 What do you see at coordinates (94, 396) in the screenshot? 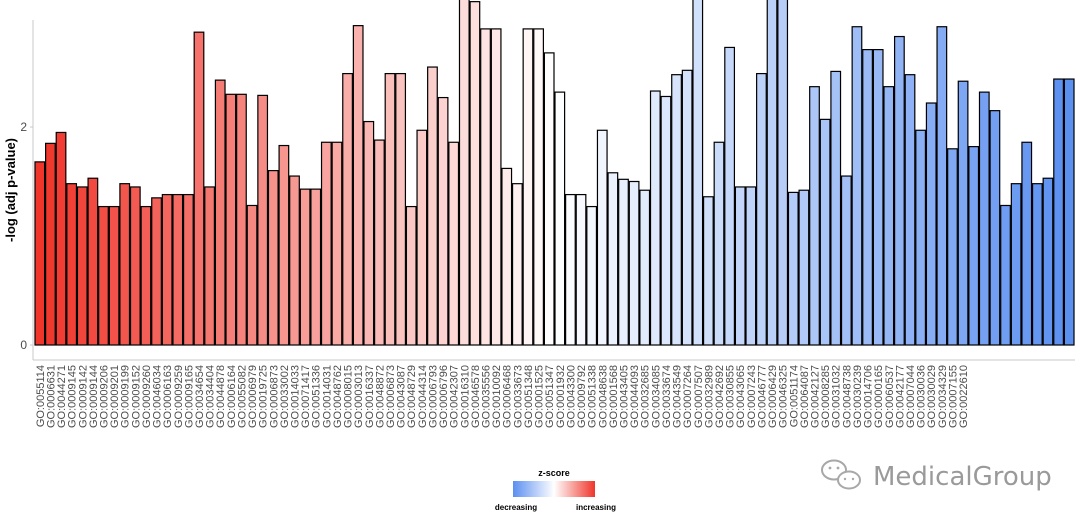
I see `x-tick-label: GO:0009144` at bounding box center [94, 396].